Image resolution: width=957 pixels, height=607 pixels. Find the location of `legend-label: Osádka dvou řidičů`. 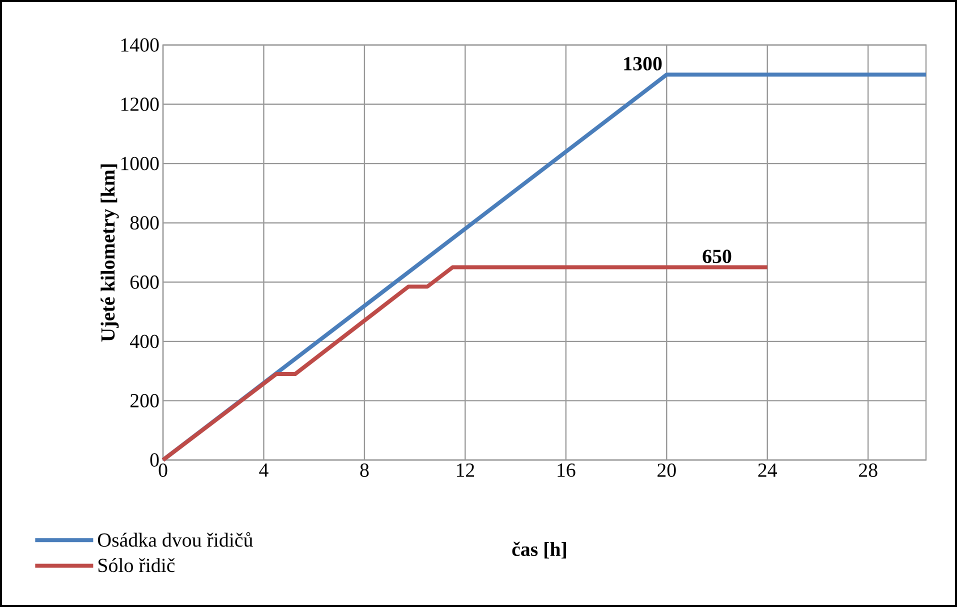

legend-label: Osádka dvou řidičů is located at coordinates (175, 539).